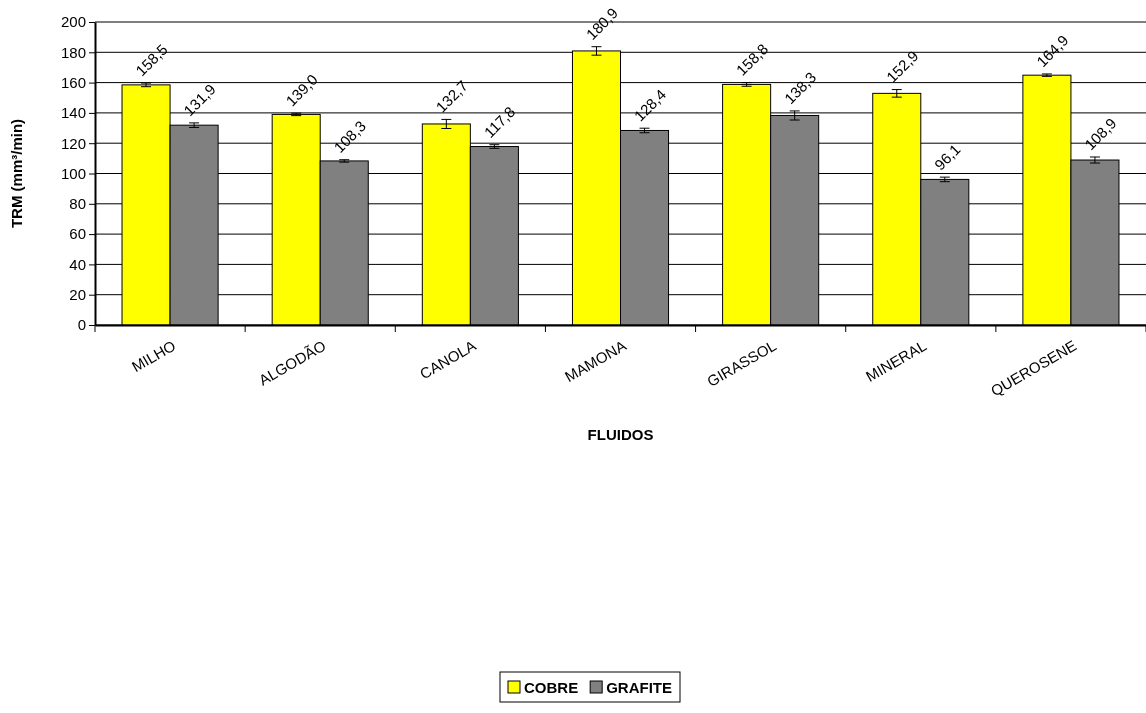  What do you see at coordinates (81, 325) in the screenshot?
I see `y-tick-label: 0` at bounding box center [81, 325].